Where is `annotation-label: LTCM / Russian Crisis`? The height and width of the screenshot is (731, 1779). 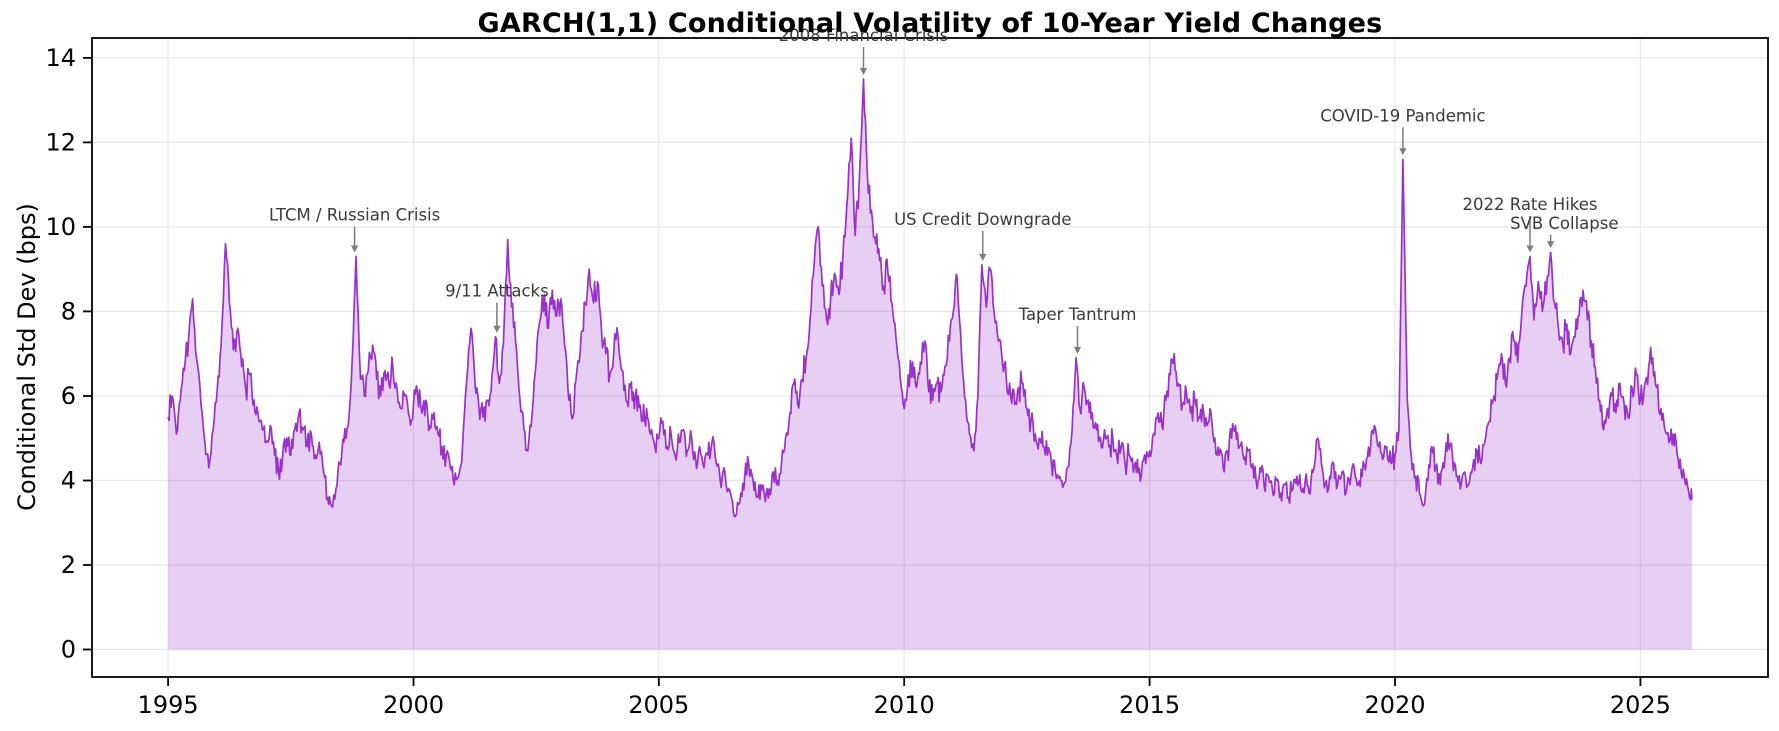 annotation-label: LTCM / Russian Crisis is located at coordinates (354, 215).